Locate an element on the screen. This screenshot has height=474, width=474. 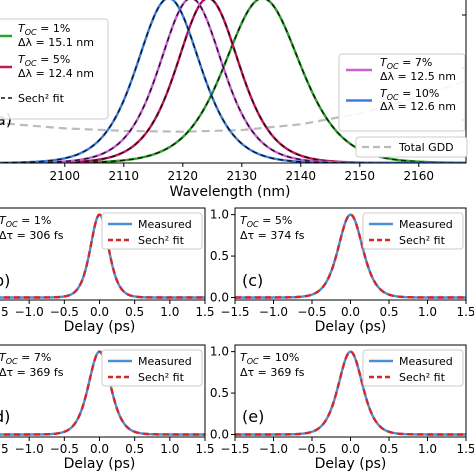
xlabel-e: Delay (ps) is located at coordinates (351, 464).